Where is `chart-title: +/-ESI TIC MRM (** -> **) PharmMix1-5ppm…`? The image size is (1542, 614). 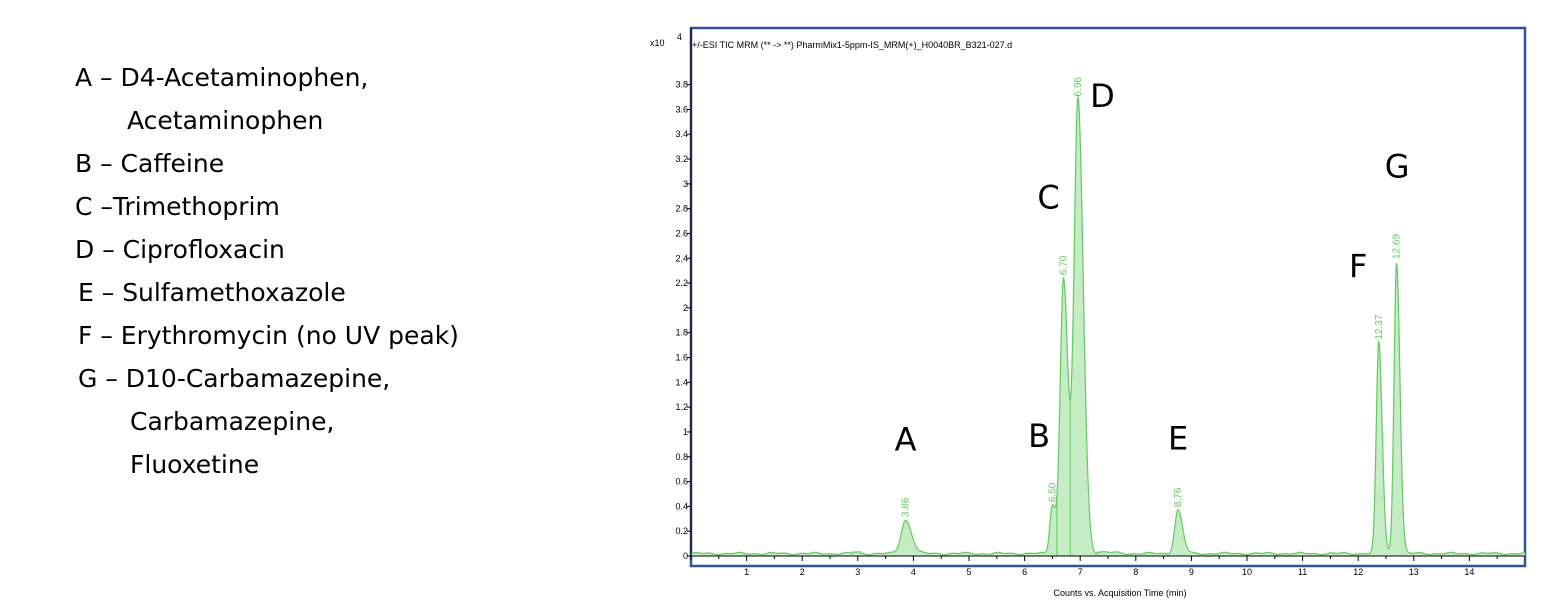 chart-title: +/-ESI TIC MRM (** -> **) PharmMix1-5ppm… is located at coordinates (852, 45).